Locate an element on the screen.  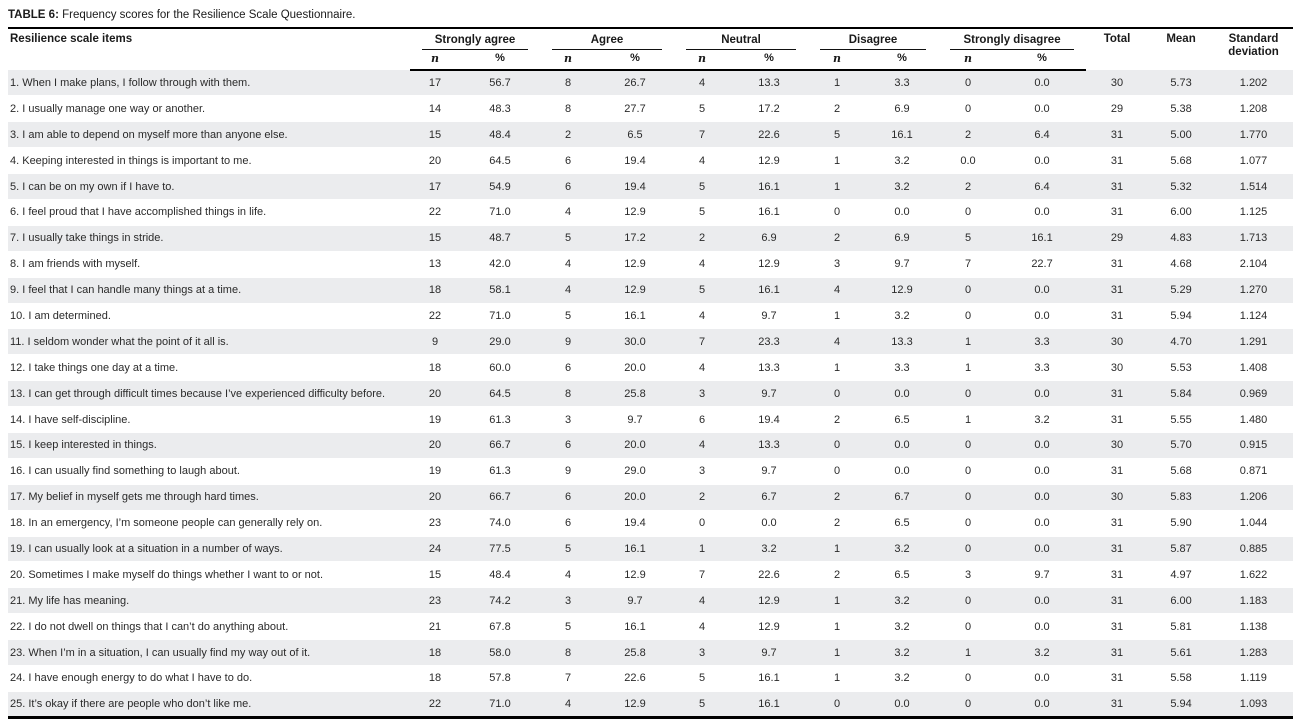
value-cell: 5.38 is located at coordinates (1181, 108).